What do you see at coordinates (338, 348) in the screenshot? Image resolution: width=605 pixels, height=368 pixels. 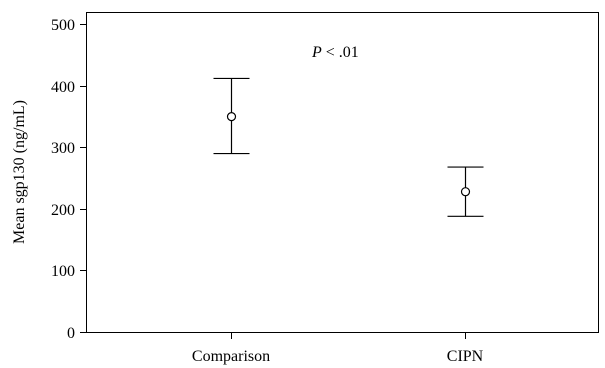 I see `x-ticks: Comparison CIPN` at bounding box center [338, 348].